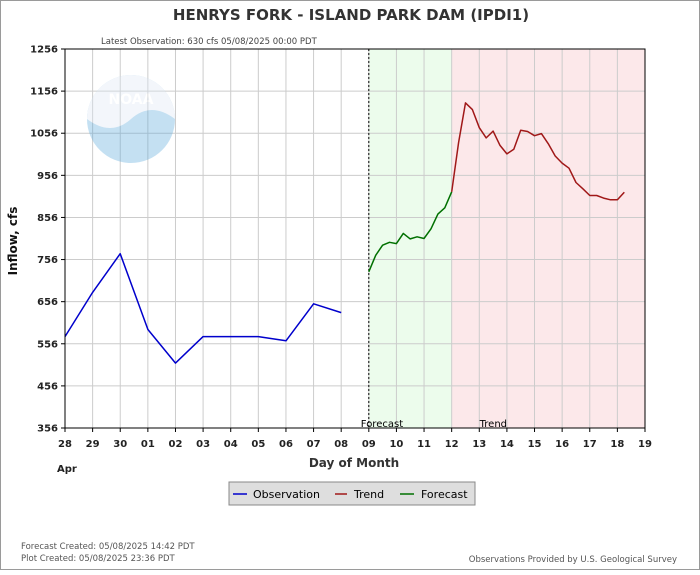 Image resolution: width=700 pixels, height=575 pixels. What do you see at coordinates (424, 444) in the screenshot?
I see `x-tick-label: 11` at bounding box center [424, 444].